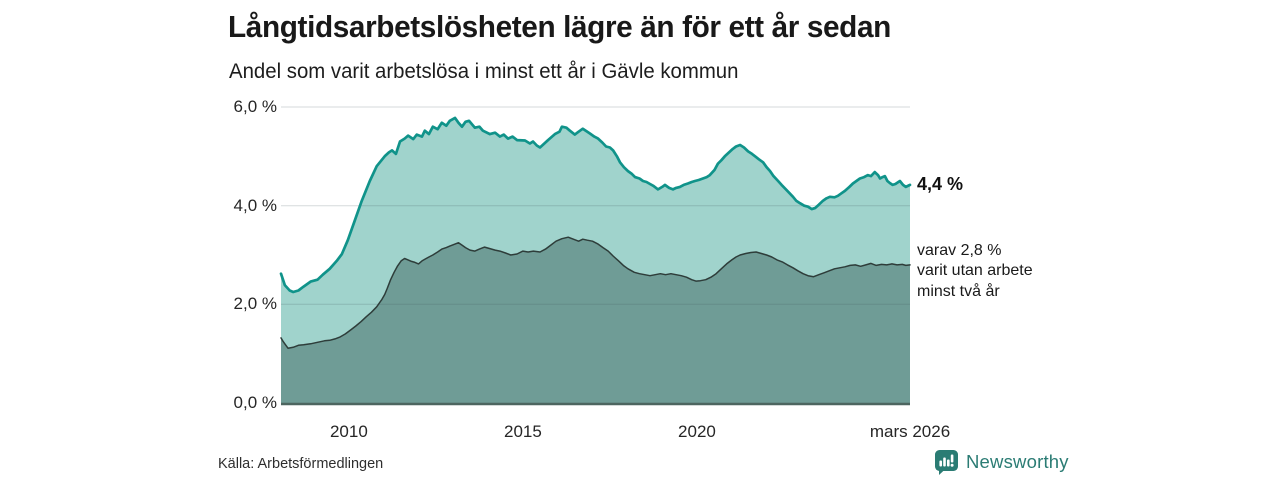 The height and width of the screenshot is (480, 1280). I want to click on y-tick-label-6: 6,0 %, so click(255, 106).